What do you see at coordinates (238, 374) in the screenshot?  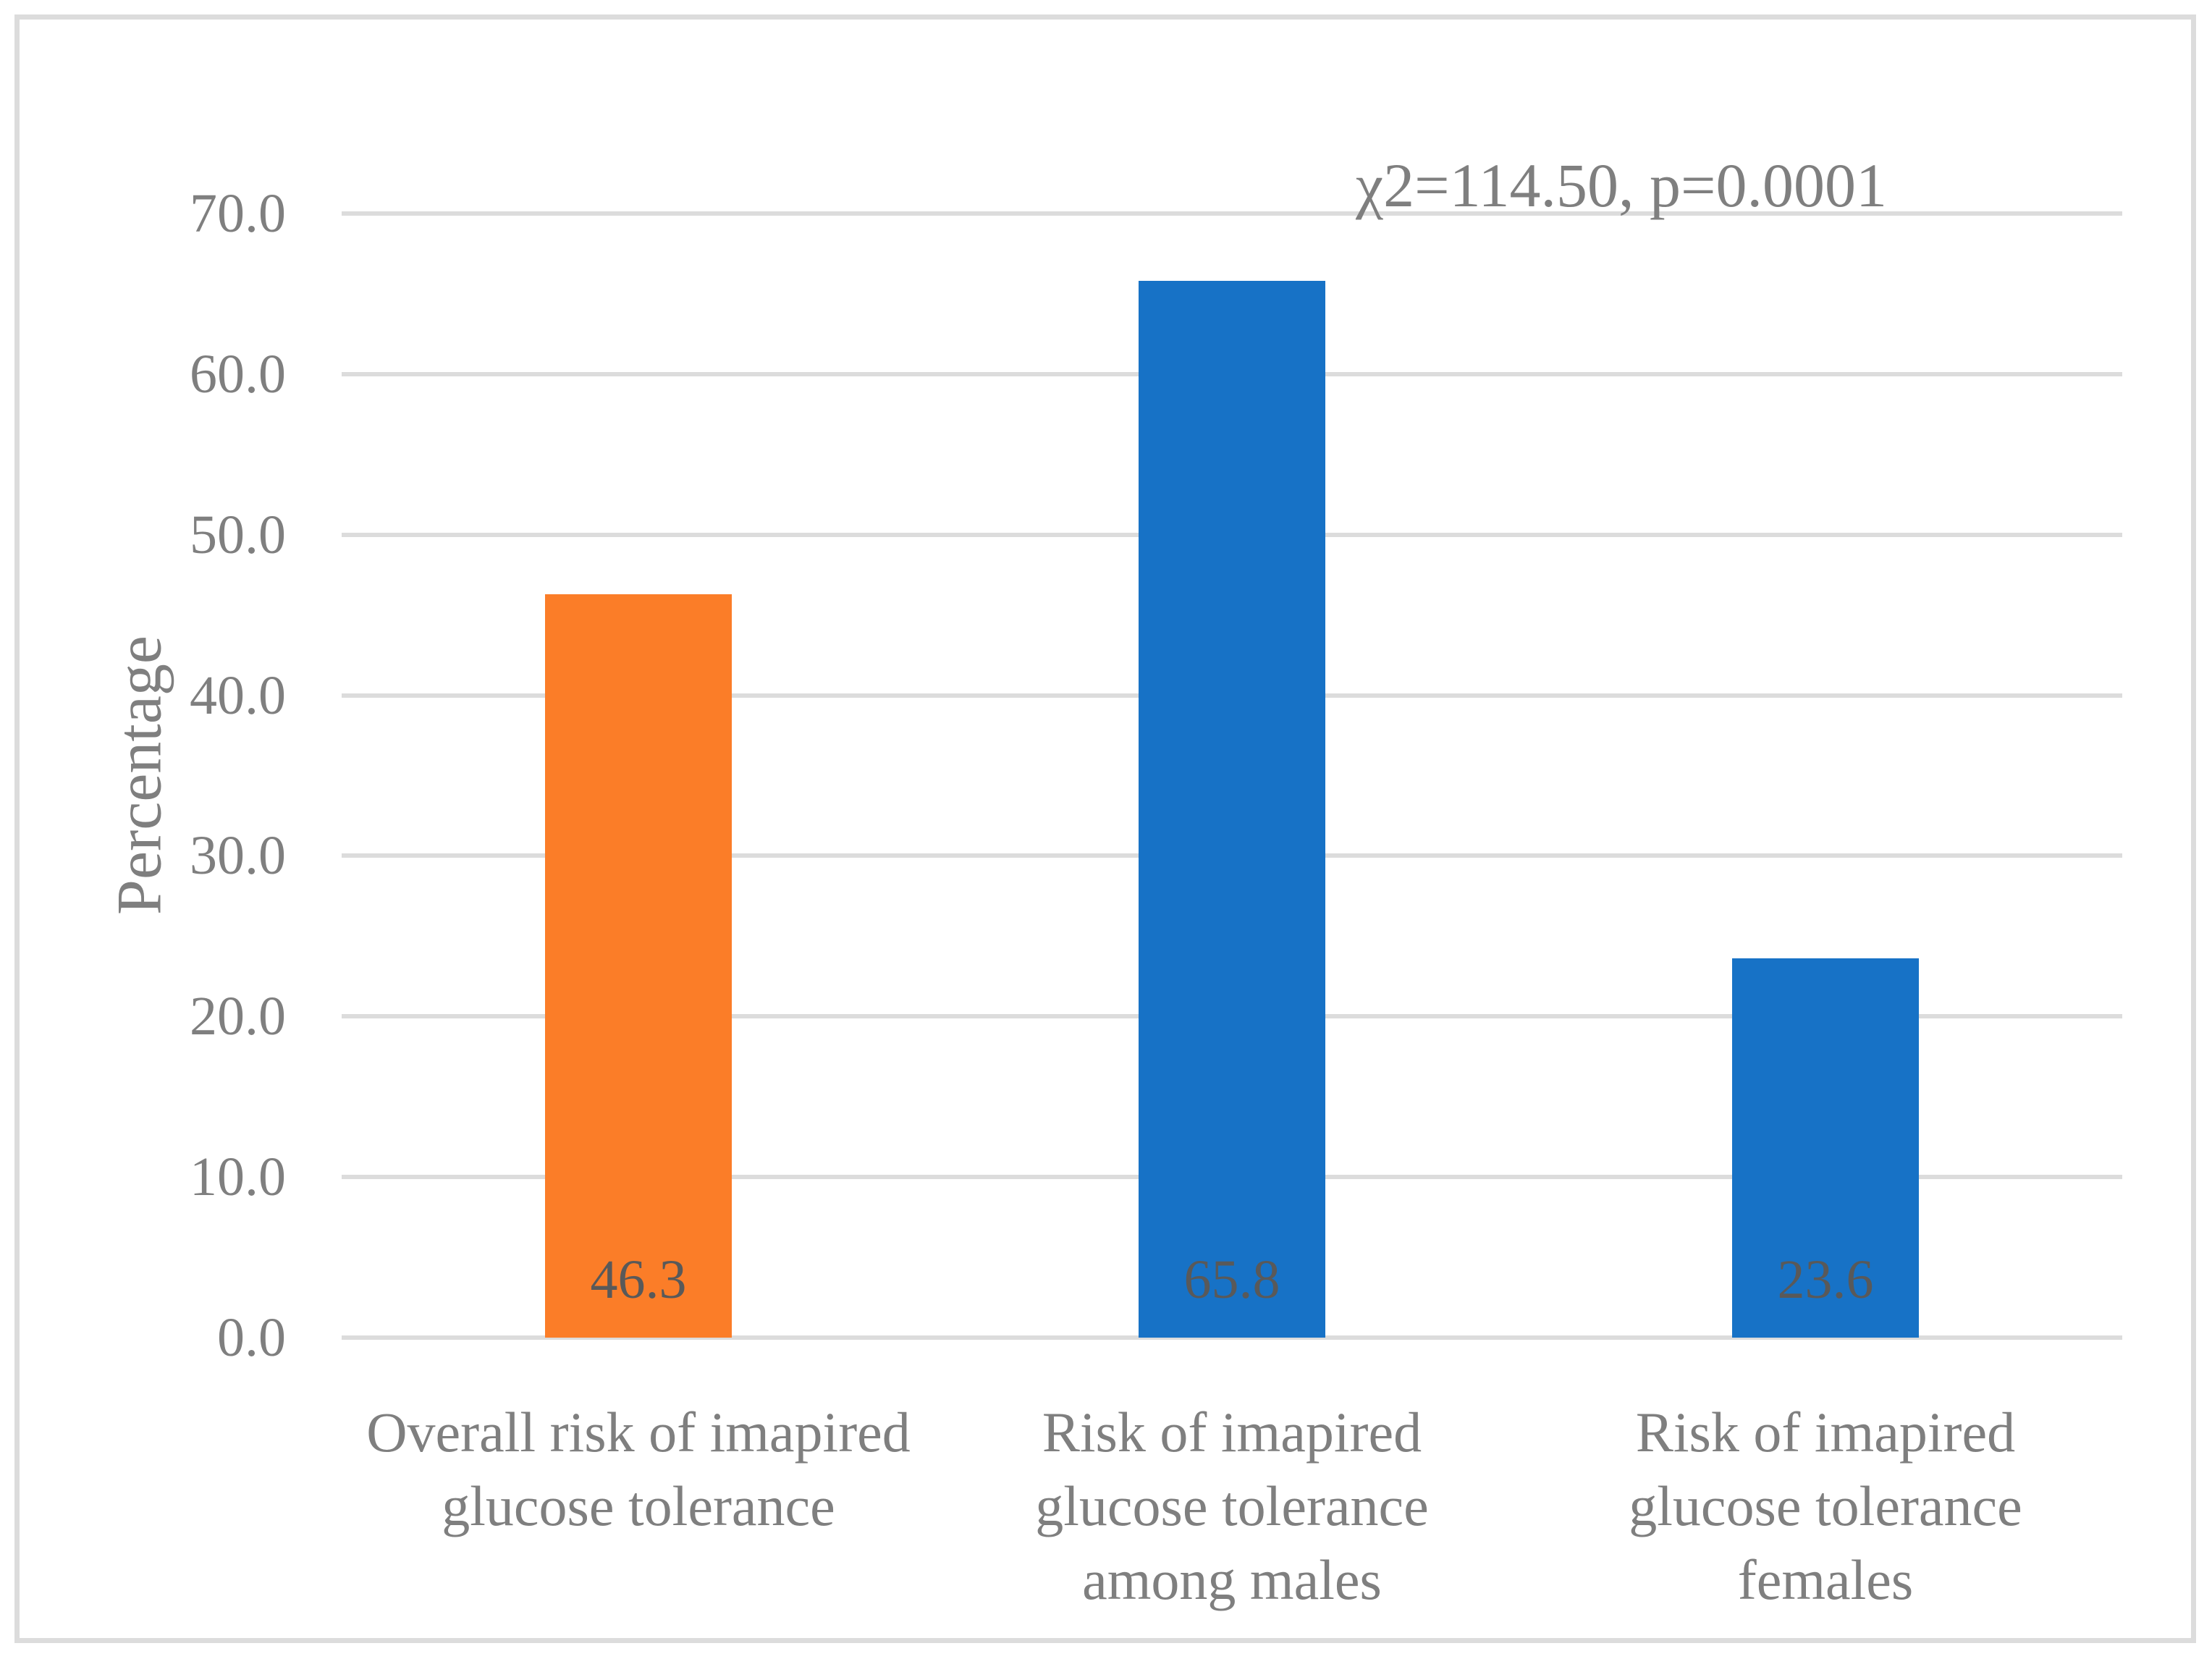 I see `y-tick-label: 60.0` at bounding box center [238, 374].